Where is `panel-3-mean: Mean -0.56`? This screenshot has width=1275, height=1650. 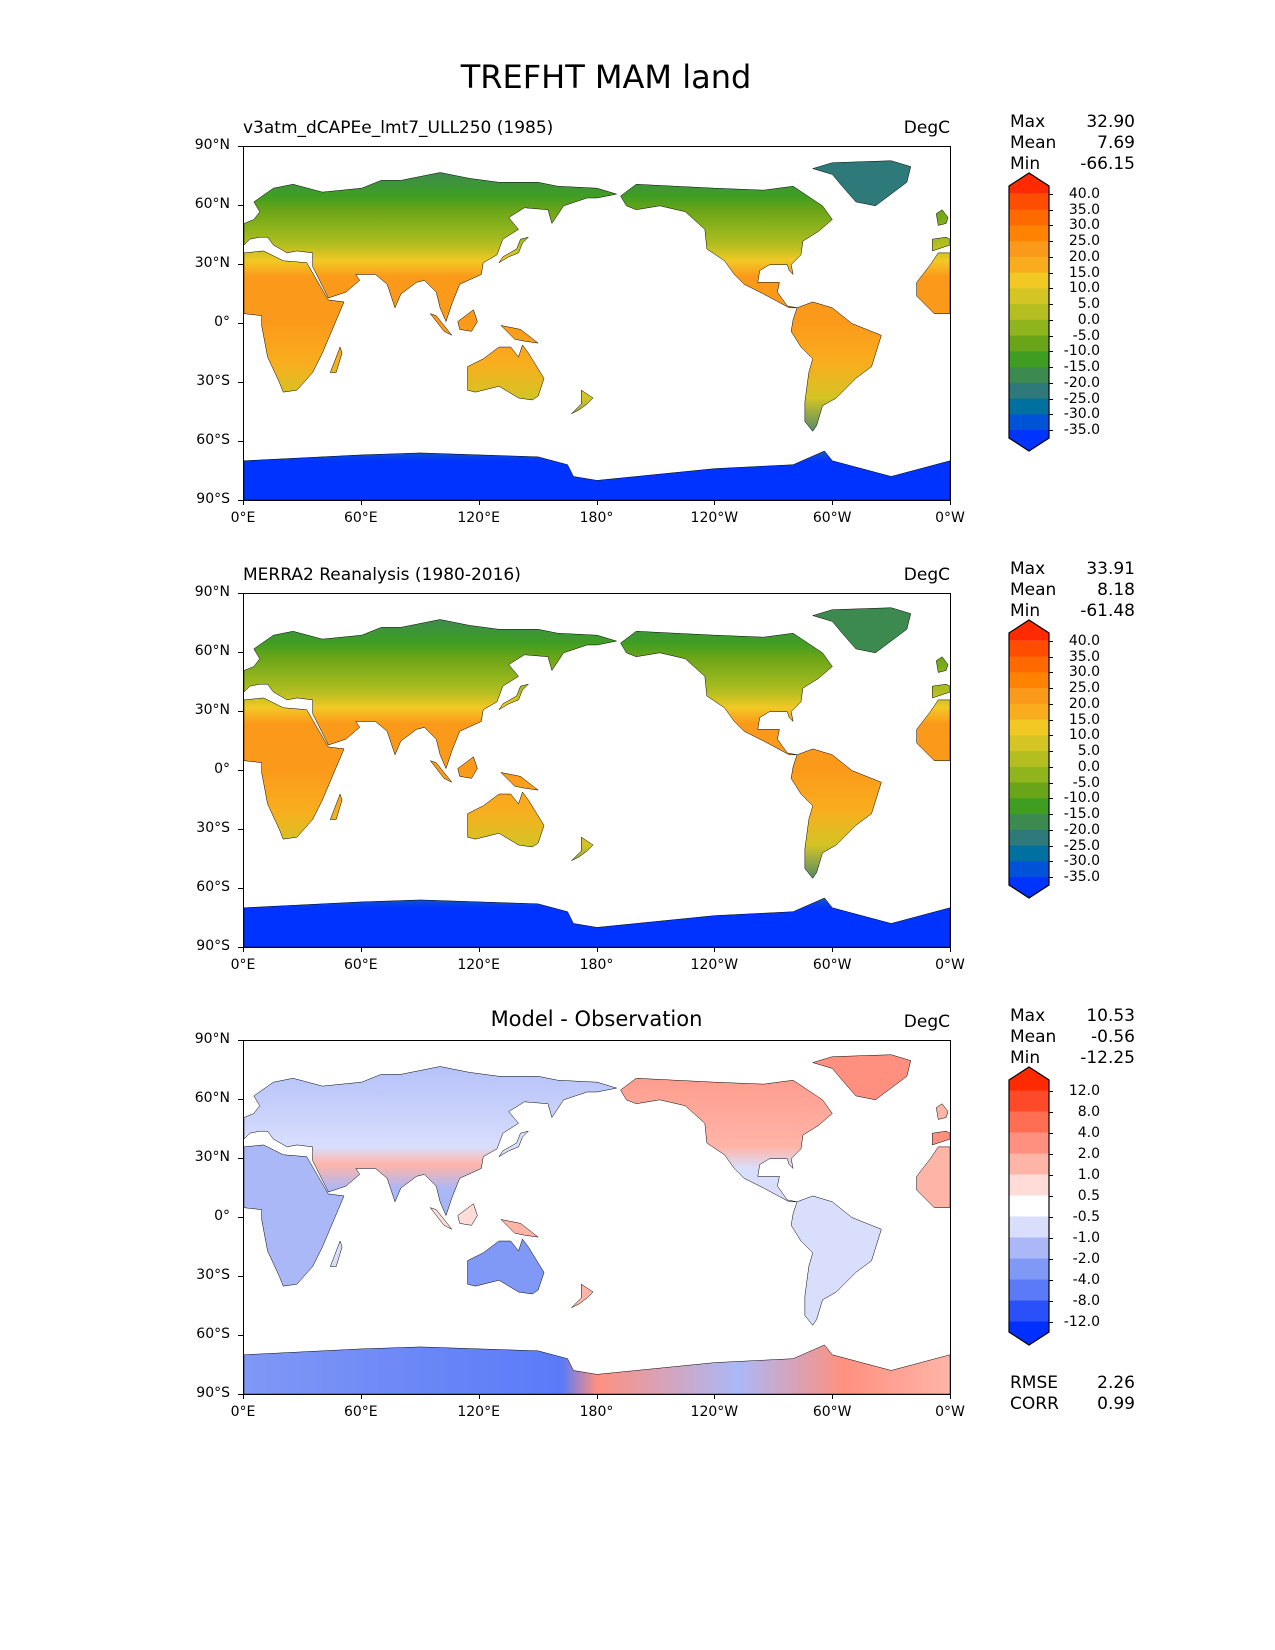 panel-3-mean: Mean -0.56 is located at coordinates (1072, 1037).